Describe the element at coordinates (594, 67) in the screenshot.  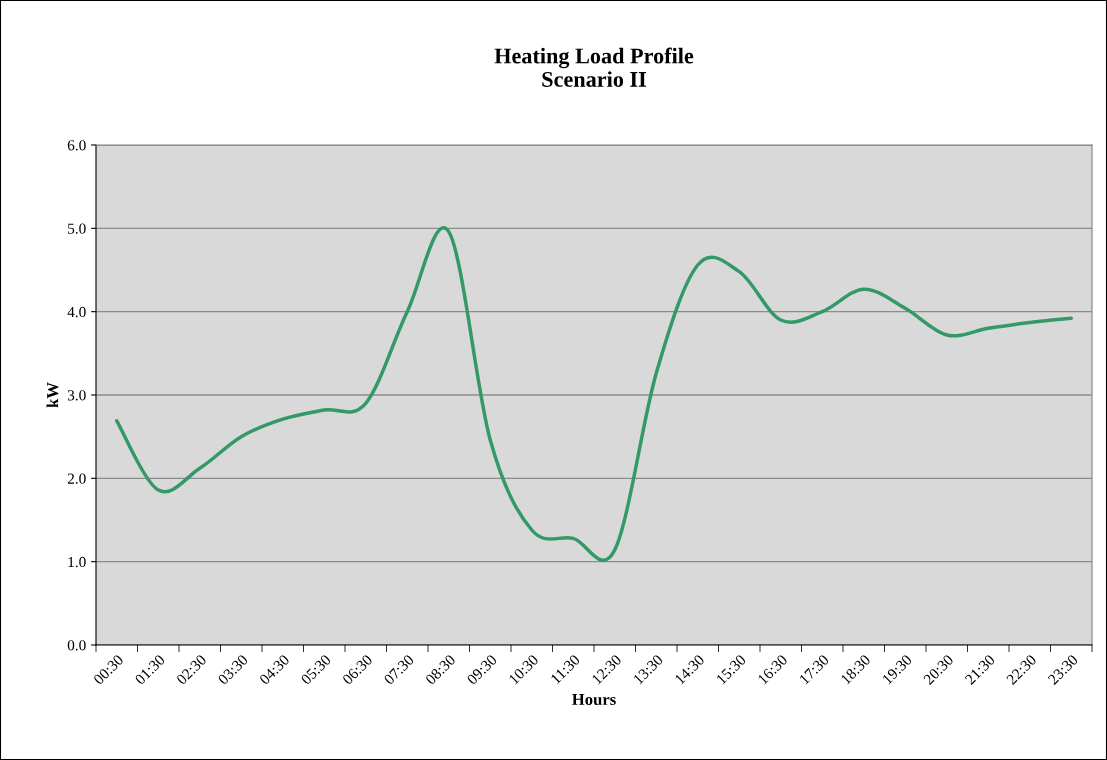
I see `chart-title: Heating Load Profile Scenario II` at that location.